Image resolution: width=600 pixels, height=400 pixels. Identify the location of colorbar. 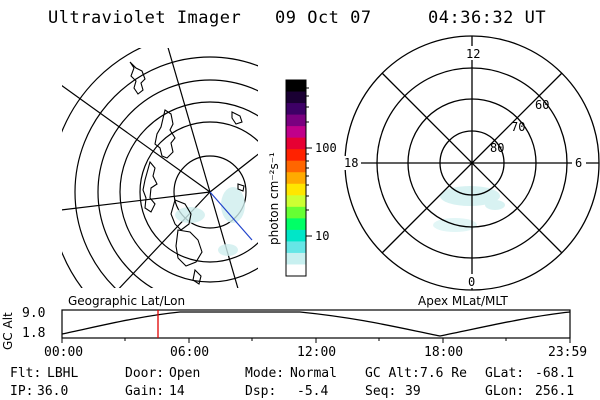
(298, 178).